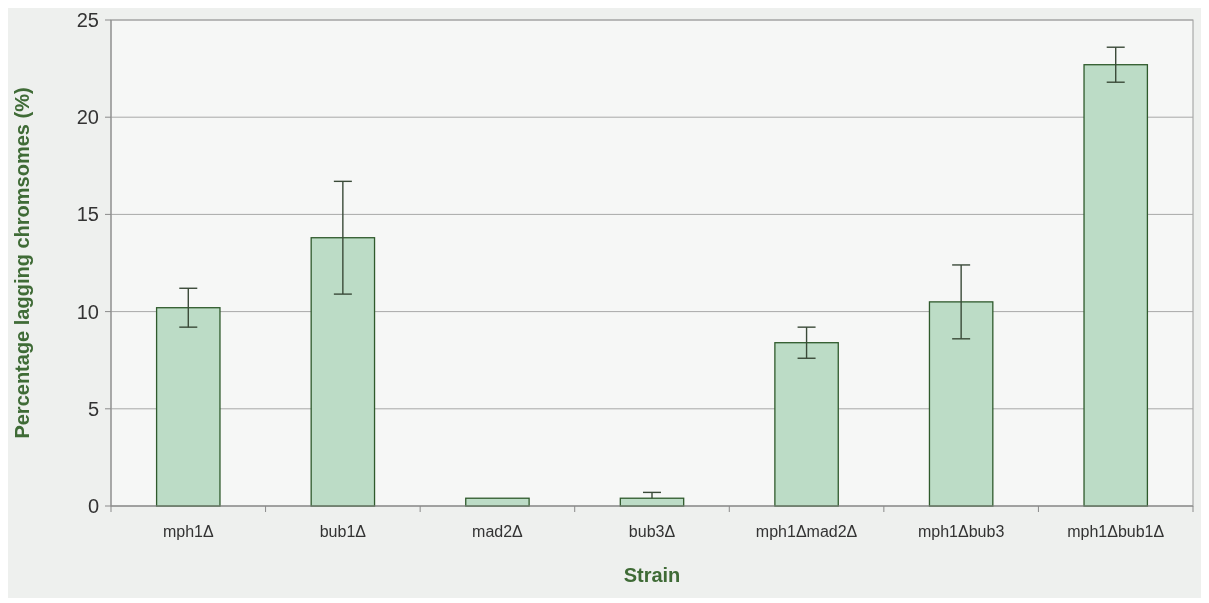 Image resolution: width=1209 pixels, height=603 pixels. Describe the element at coordinates (498, 531) in the screenshot. I see `x-tick-label: mad2Δ` at that location.